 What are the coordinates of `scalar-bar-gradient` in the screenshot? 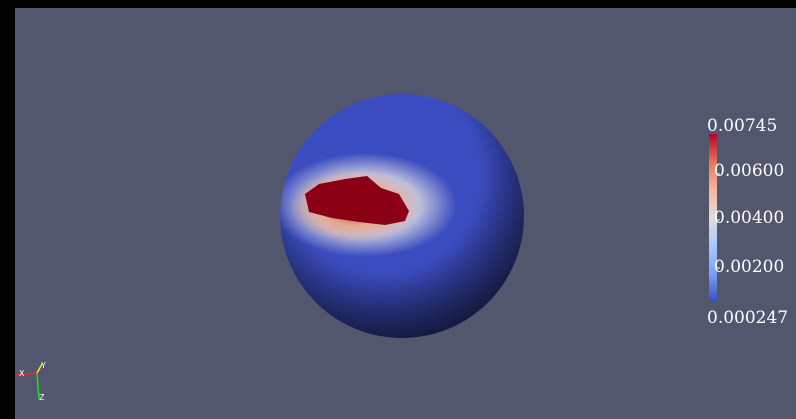 It's located at (713, 218).